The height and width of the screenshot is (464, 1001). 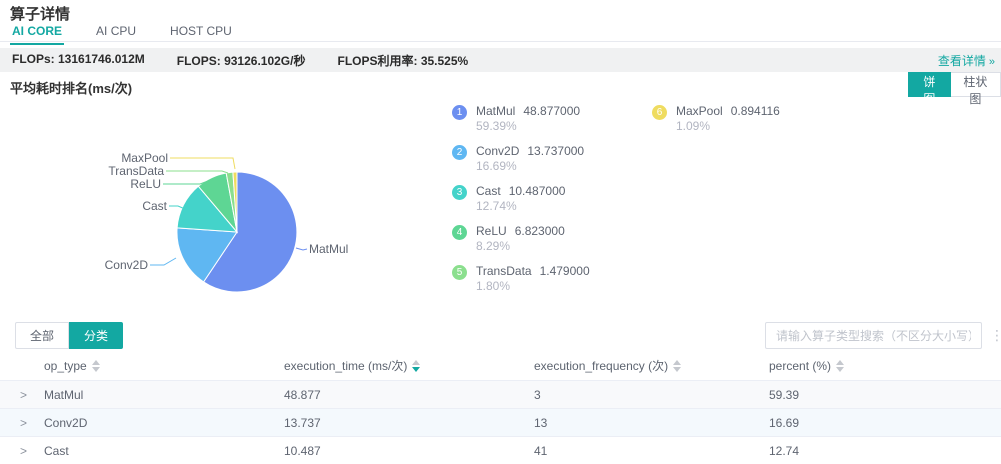 What do you see at coordinates (403, 60) in the screenshot?
I see `flops-metric: FLOPS利用率: 35.525%` at bounding box center [403, 60].